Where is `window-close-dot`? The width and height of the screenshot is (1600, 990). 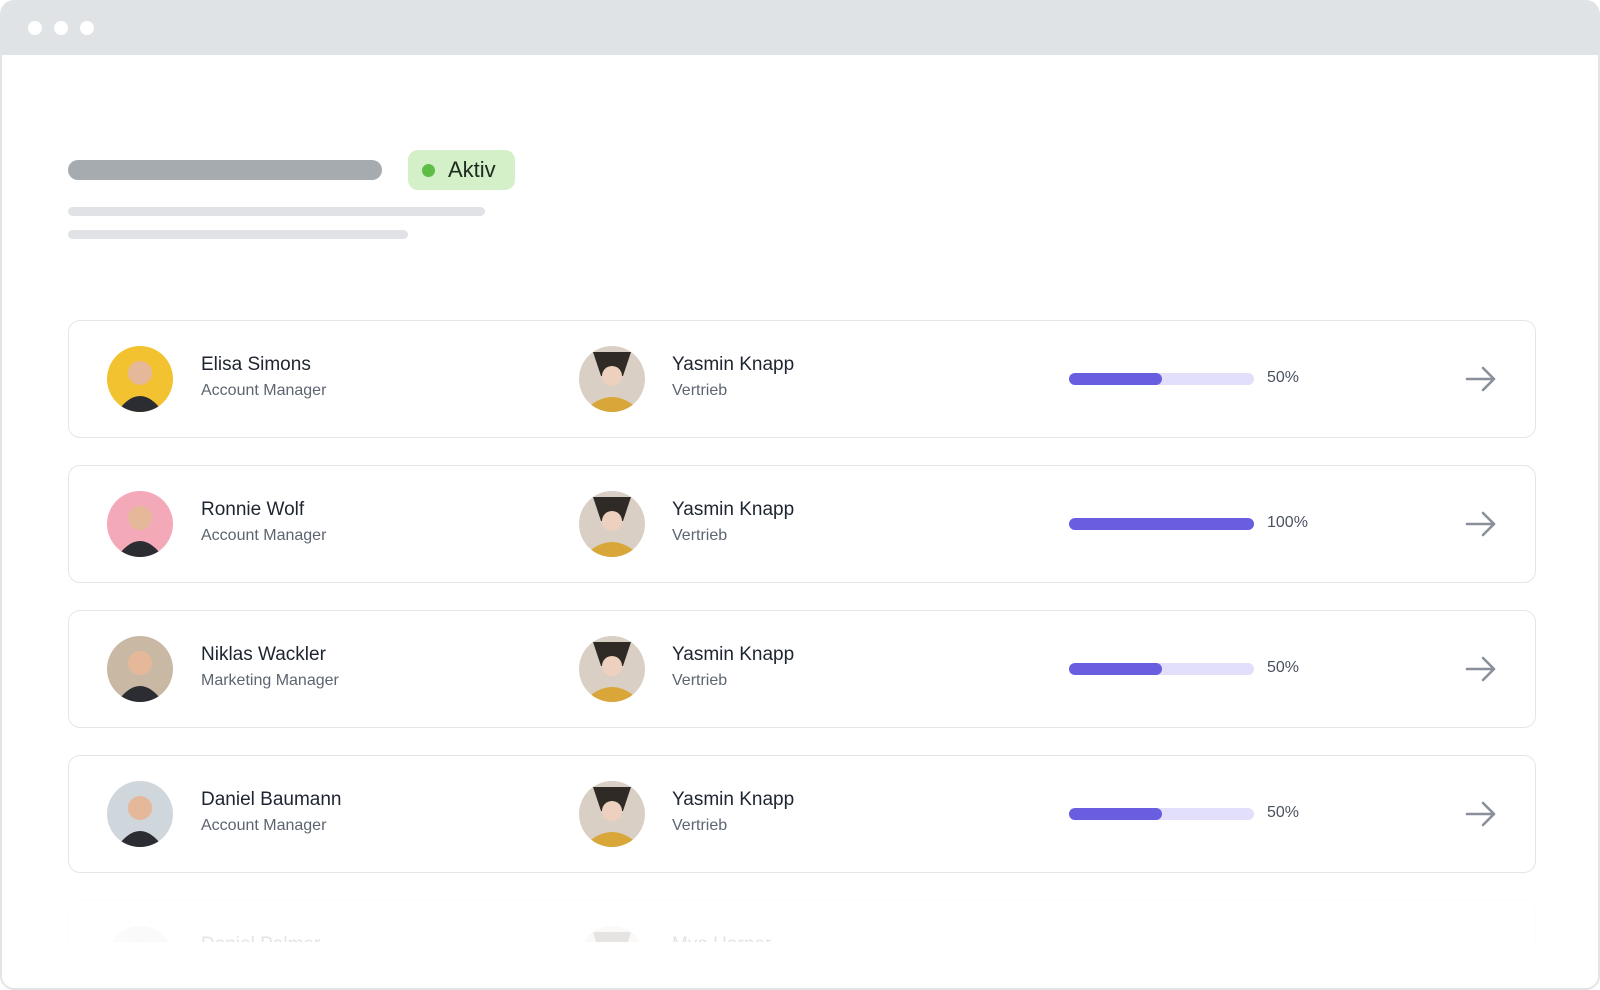 window-close-dot is located at coordinates (35, 28).